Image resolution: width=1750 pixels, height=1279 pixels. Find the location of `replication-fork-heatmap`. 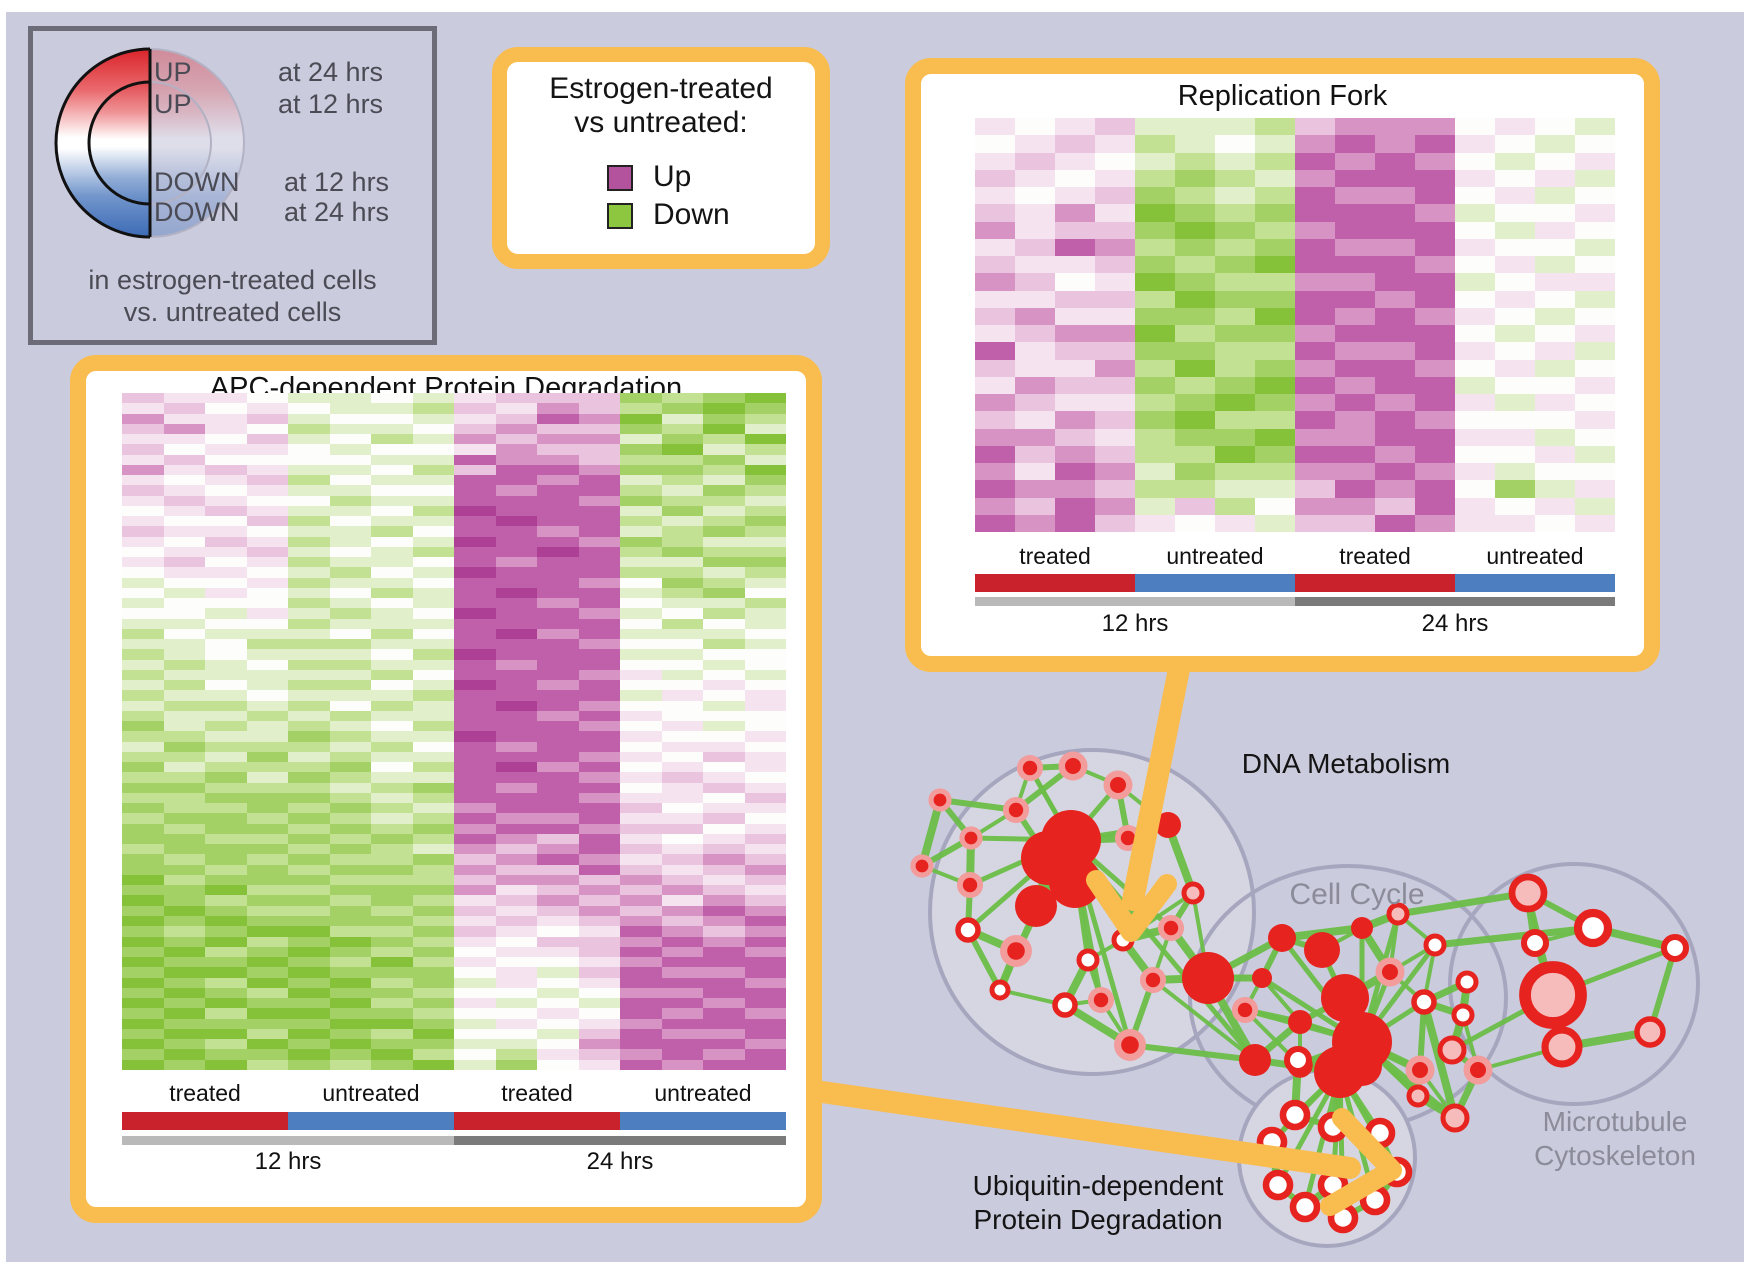

replication-fork-heatmap is located at coordinates (1295, 325).